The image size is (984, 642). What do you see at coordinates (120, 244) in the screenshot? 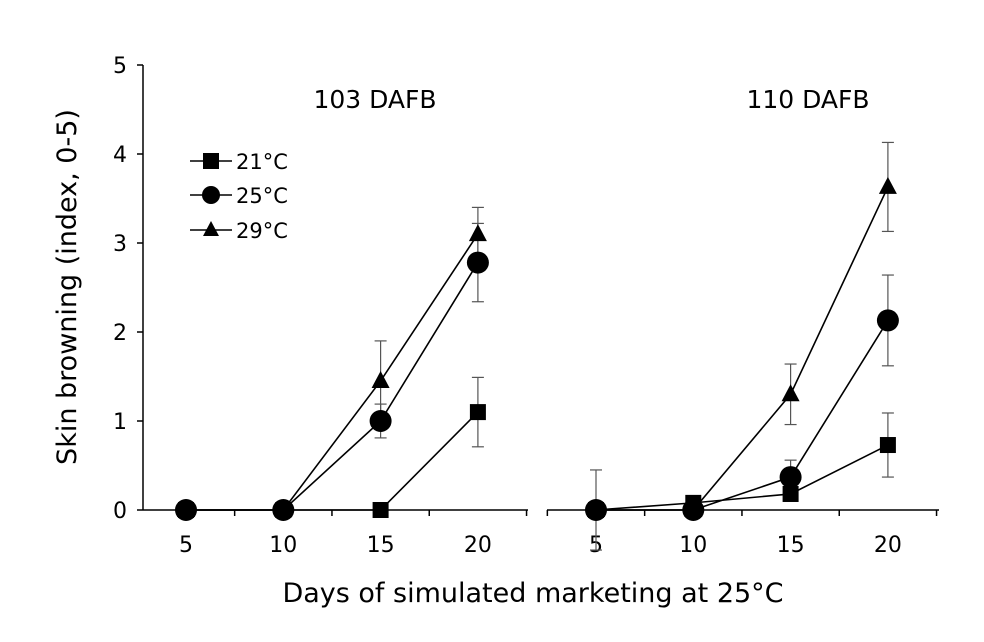
I see `y-tick-label: 3` at bounding box center [120, 244].